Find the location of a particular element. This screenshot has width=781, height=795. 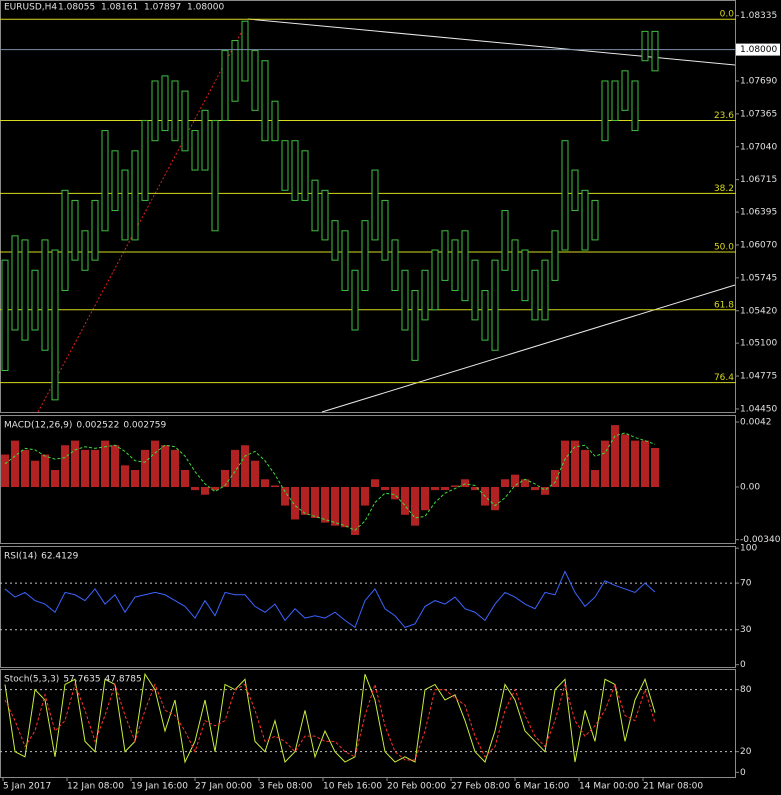

trend-line is located at coordinates (528, 348).